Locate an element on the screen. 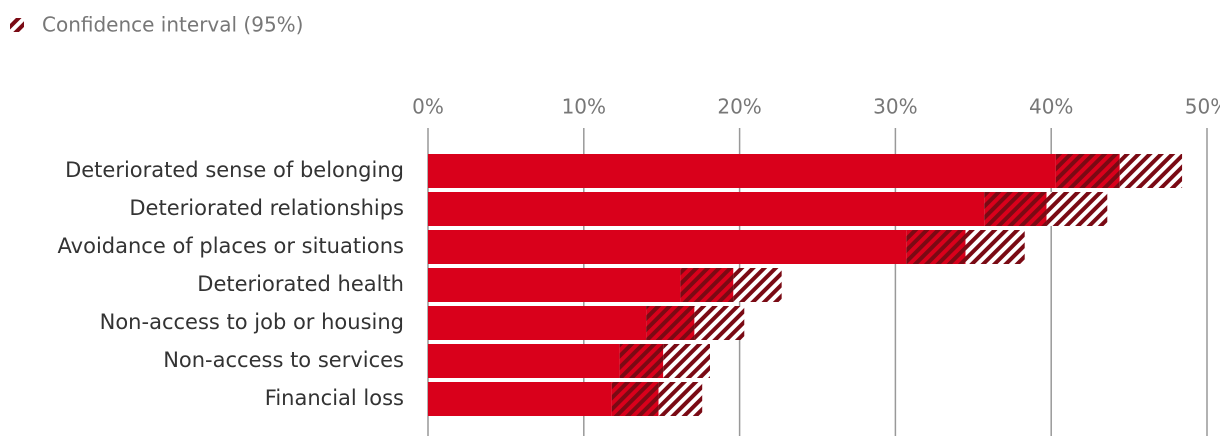 This screenshot has height=448, width=1220. category-label: Non-access to services is located at coordinates (283, 360).